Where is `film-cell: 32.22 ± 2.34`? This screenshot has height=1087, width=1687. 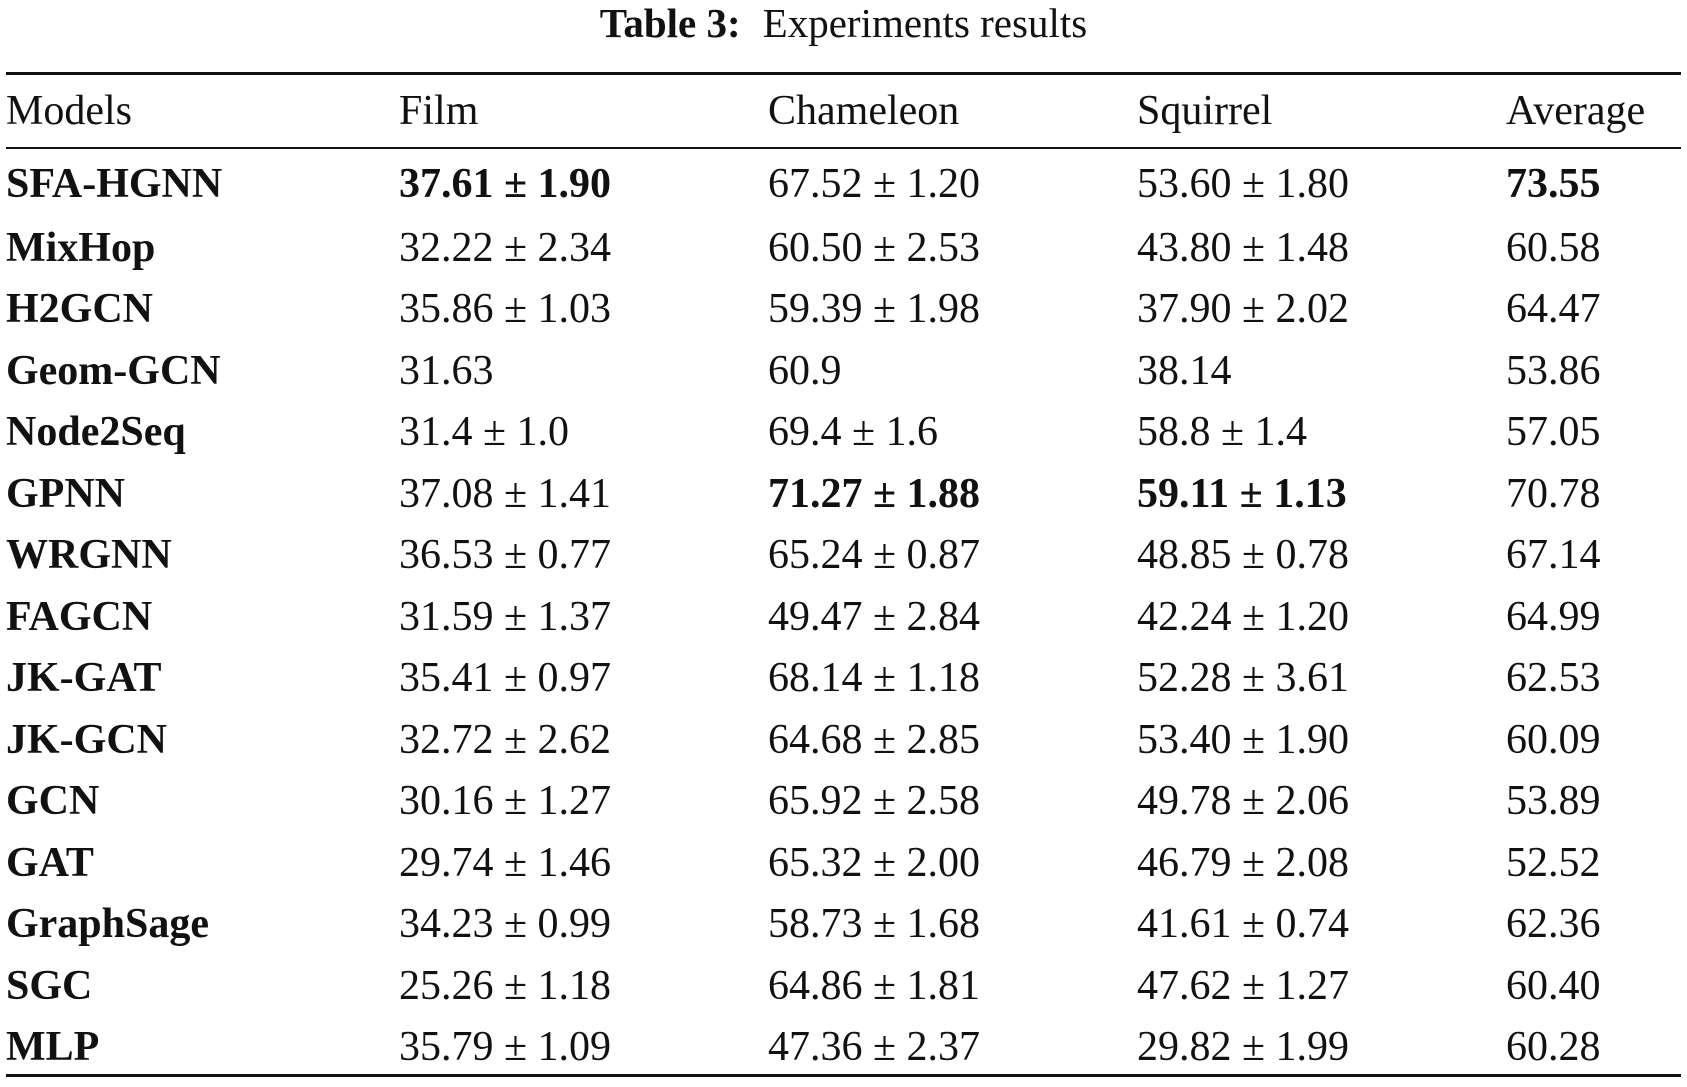
film-cell: 32.22 ± 2.34 is located at coordinates (505, 247).